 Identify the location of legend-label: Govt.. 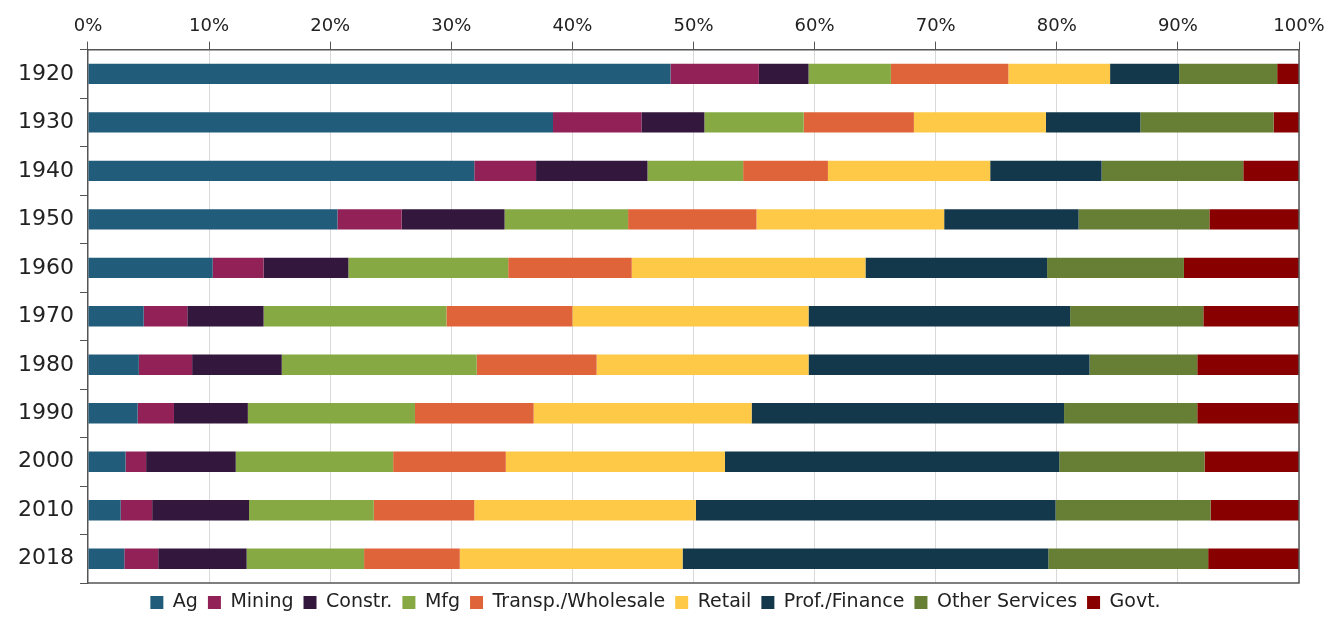
(1135, 600).